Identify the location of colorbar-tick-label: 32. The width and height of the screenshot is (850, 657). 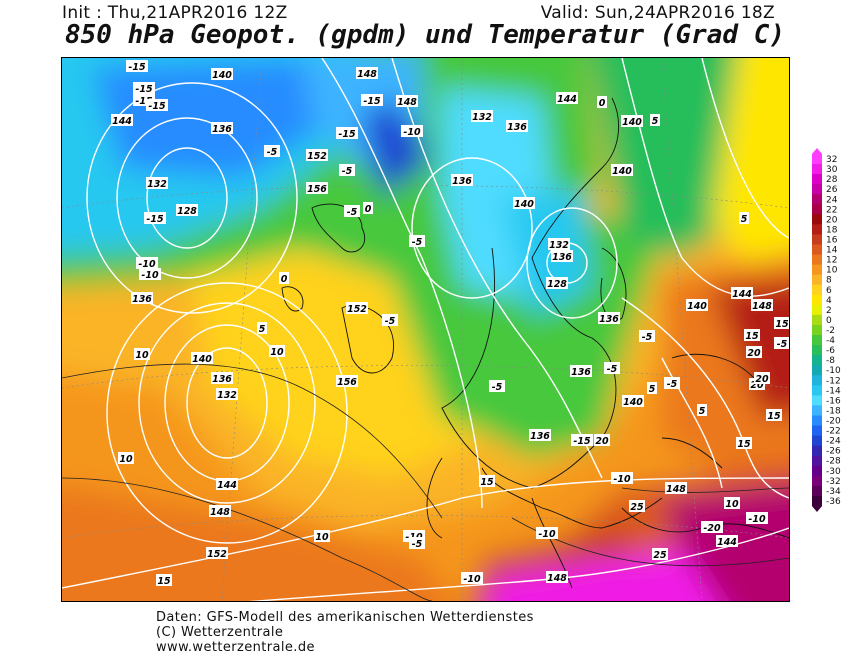
(831, 160).